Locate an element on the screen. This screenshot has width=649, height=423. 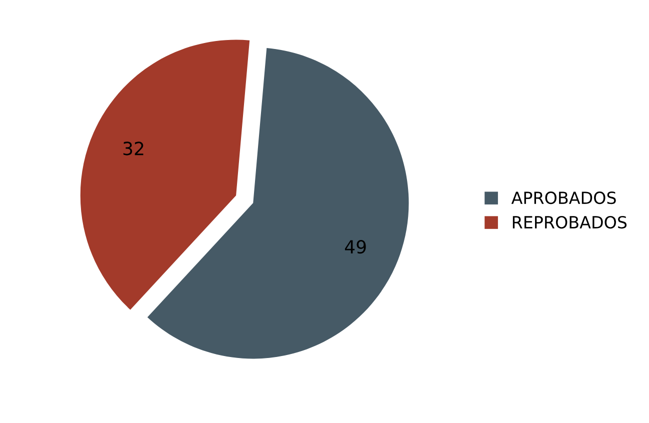
legend-label: REPROBADOS is located at coordinates (569, 222).